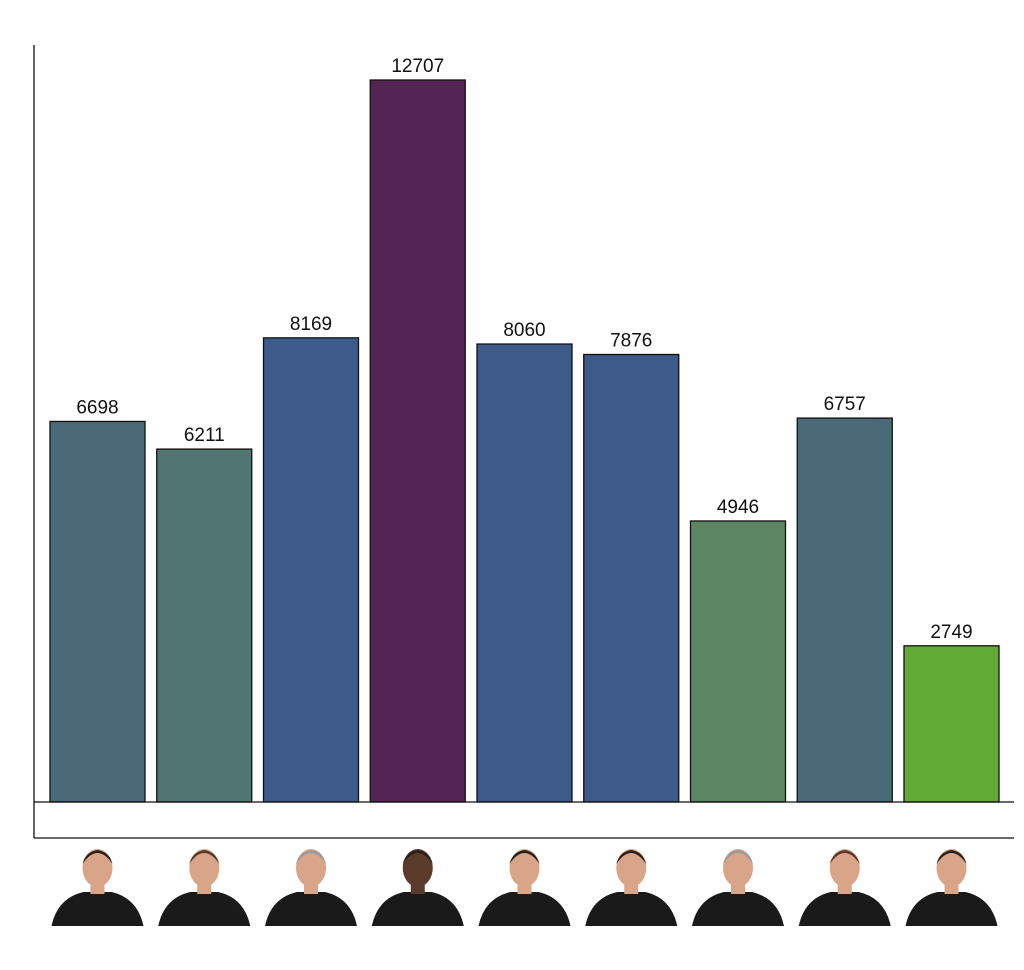 The image size is (1024, 970). What do you see at coordinates (417, 66) in the screenshot?
I see `value-label-4: 12707` at bounding box center [417, 66].